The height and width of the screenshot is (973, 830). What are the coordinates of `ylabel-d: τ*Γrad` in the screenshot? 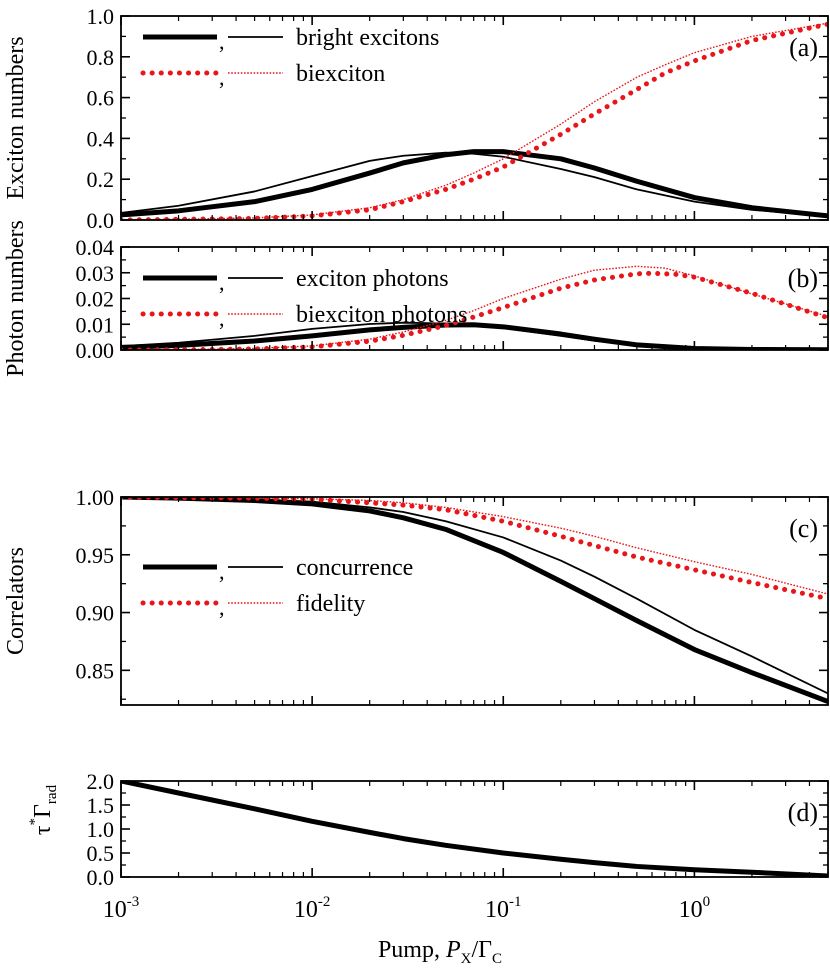 It's located at (43, 809).